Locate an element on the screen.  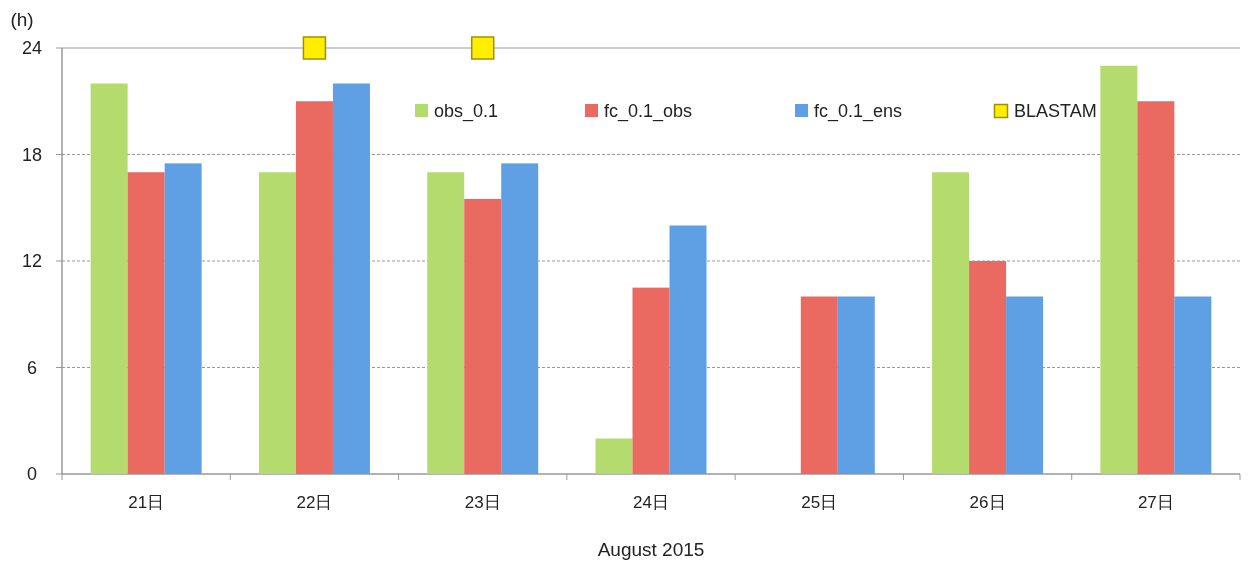
ytick: 18 is located at coordinates (32, 154).